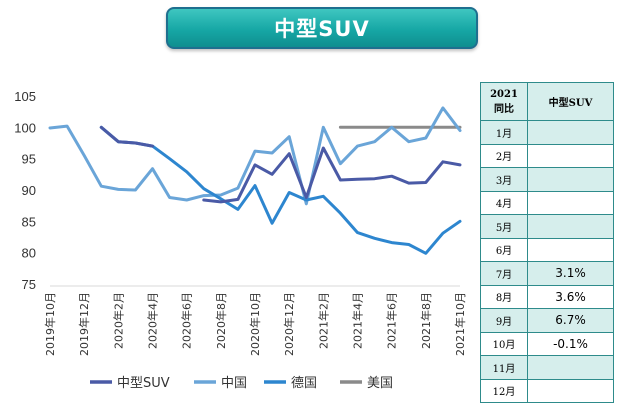 The image size is (620, 412). I want to click on table-row: 8月 3.6%, so click(547, 296).